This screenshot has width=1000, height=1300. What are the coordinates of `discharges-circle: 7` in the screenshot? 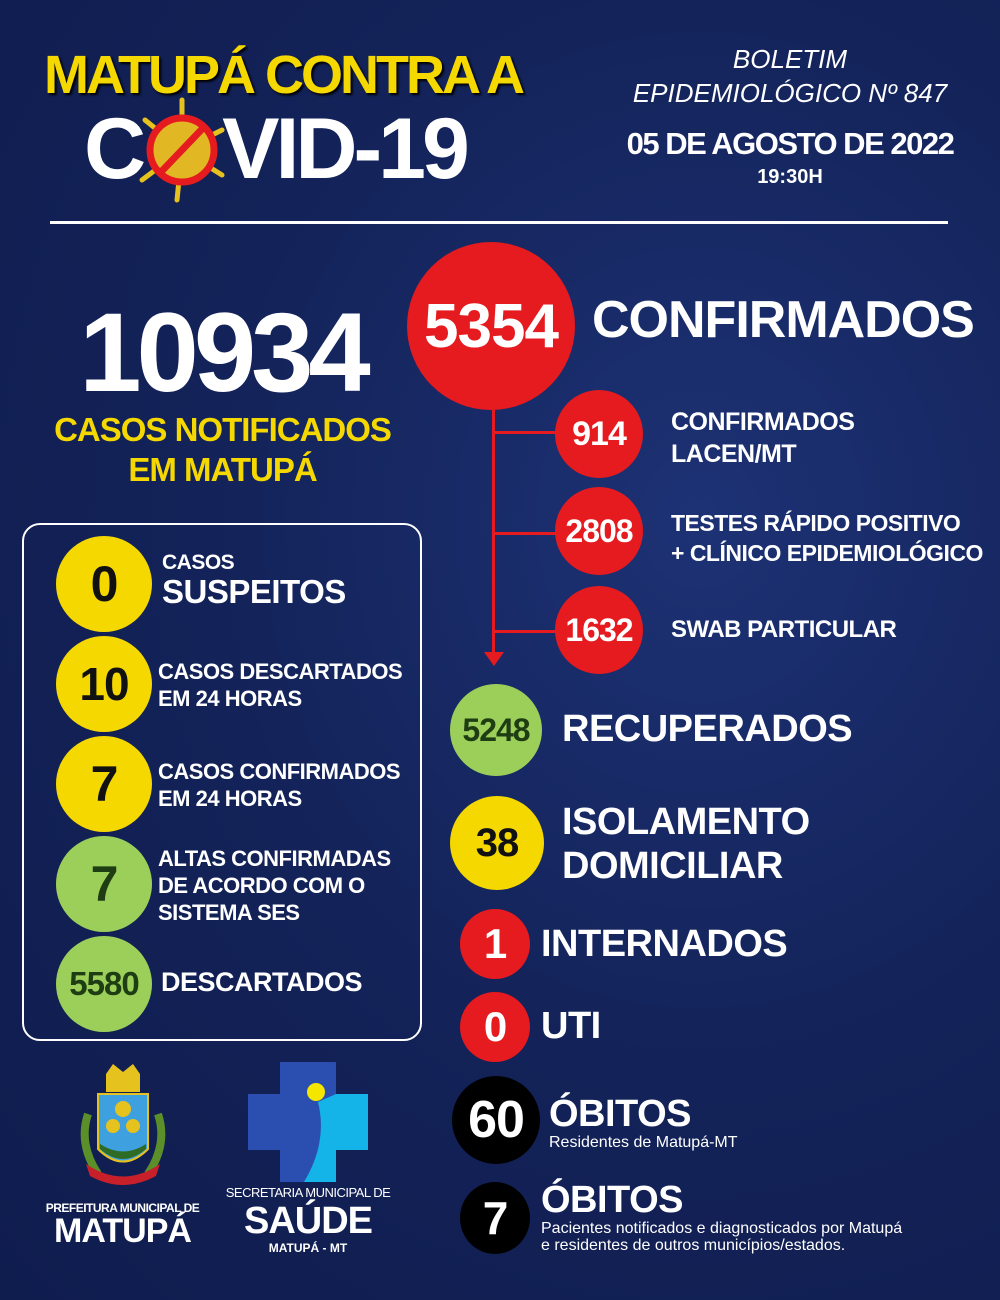 It's located at (104, 884).